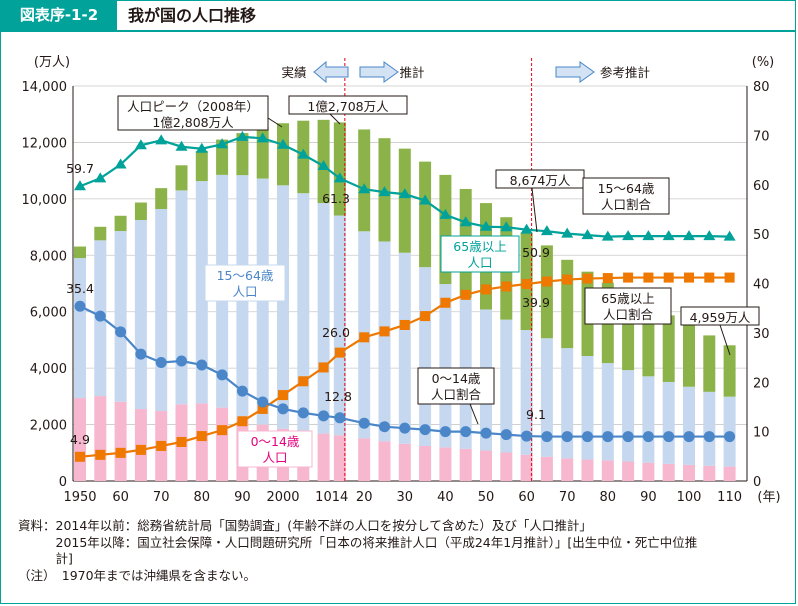 This screenshot has height=606, width=798. Describe the element at coordinates (536, 414) in the screenshot. I see `value-label: 9.1` at that location.